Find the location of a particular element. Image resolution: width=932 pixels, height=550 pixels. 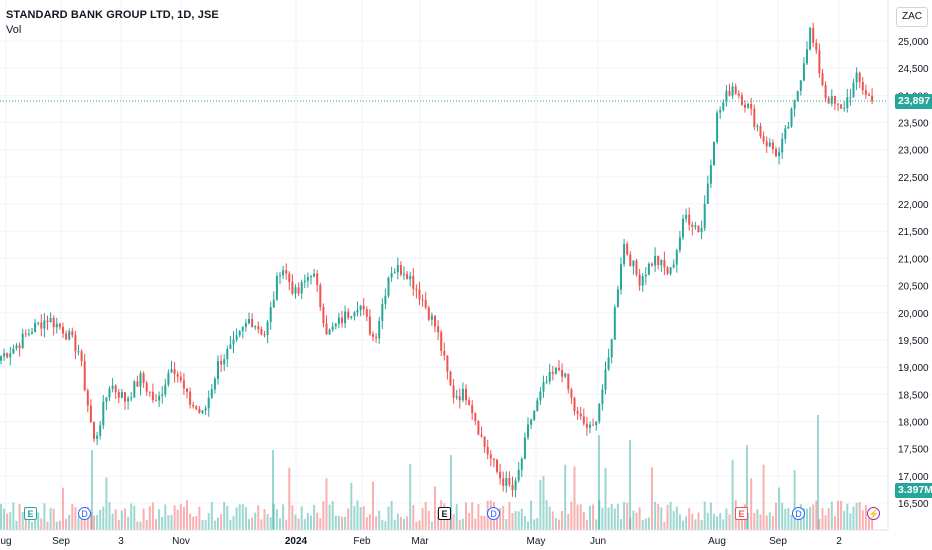

chart-title: STANDARD BANK GROUP LTD, 1D, JSE is located at coordinates (112, 15).